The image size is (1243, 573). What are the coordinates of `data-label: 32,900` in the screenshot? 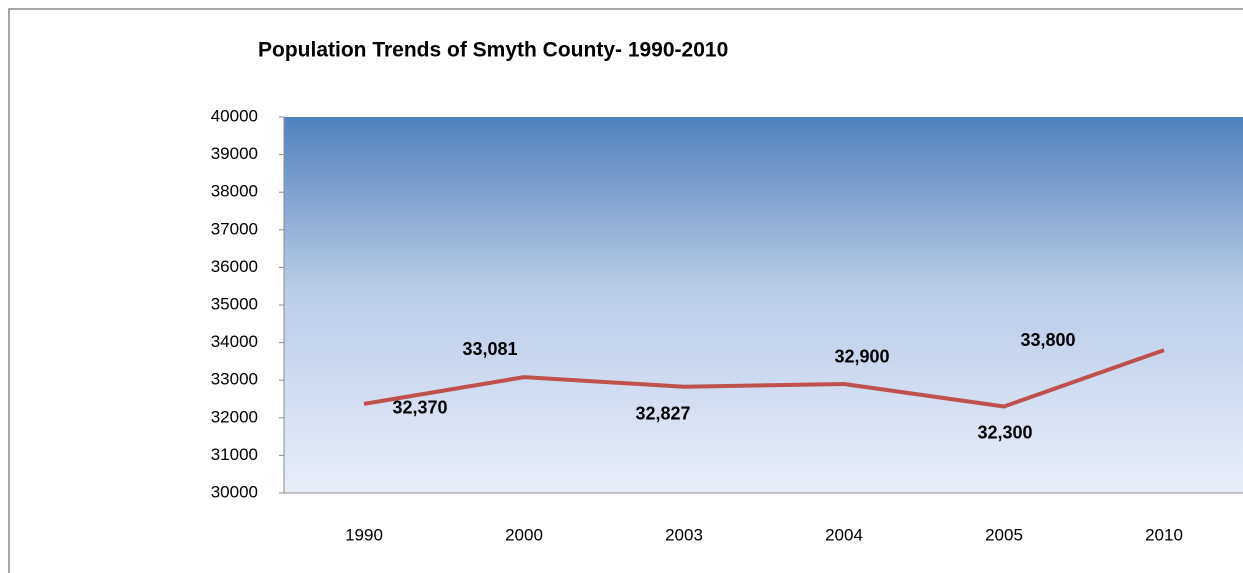 It's located at (861, 357).